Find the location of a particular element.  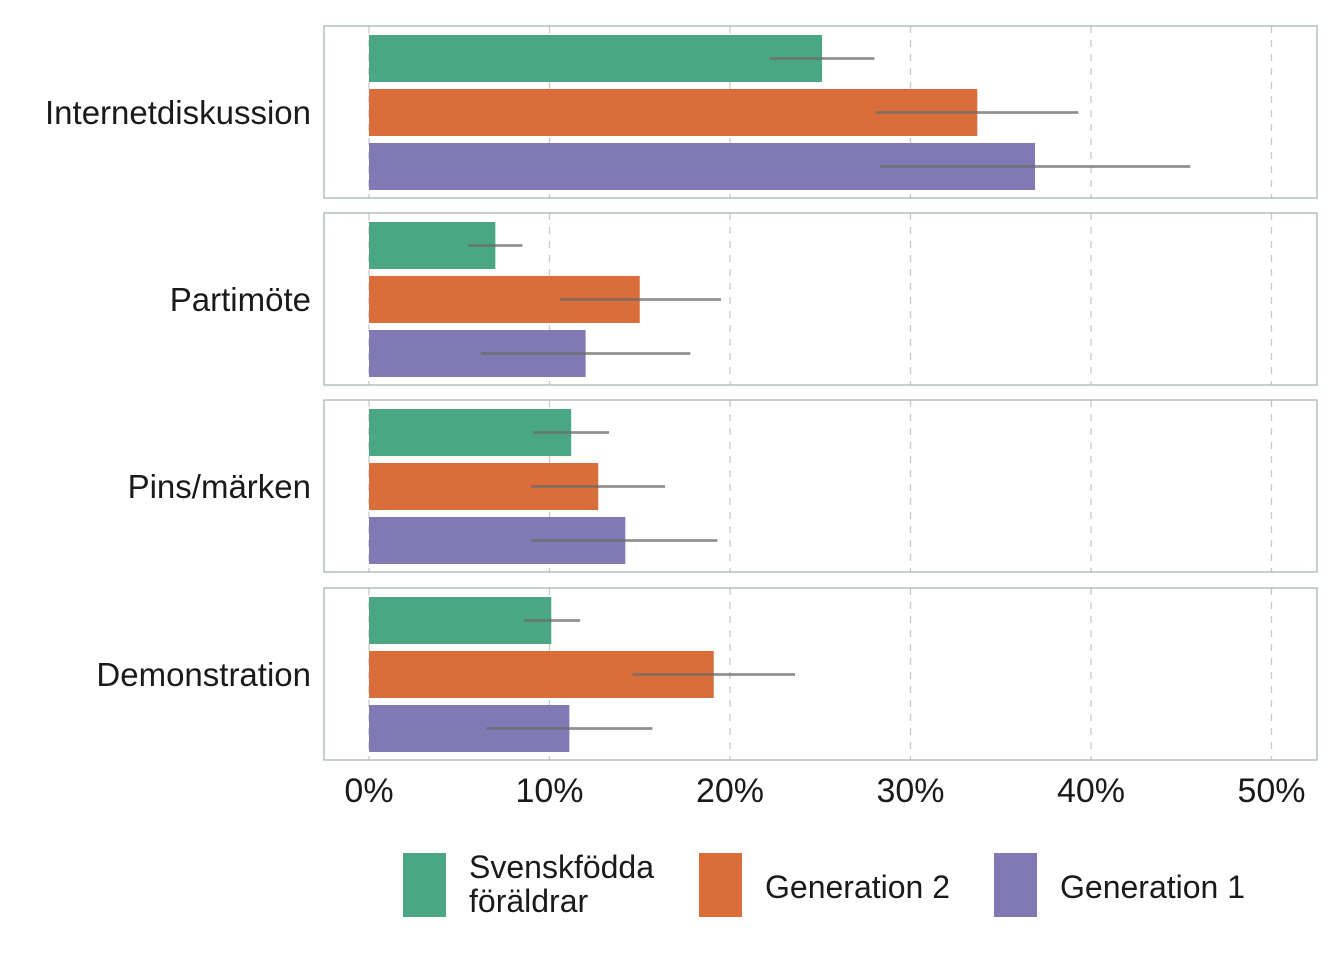

x-tick-label-30: 30% is located at coordinates (910, 791).